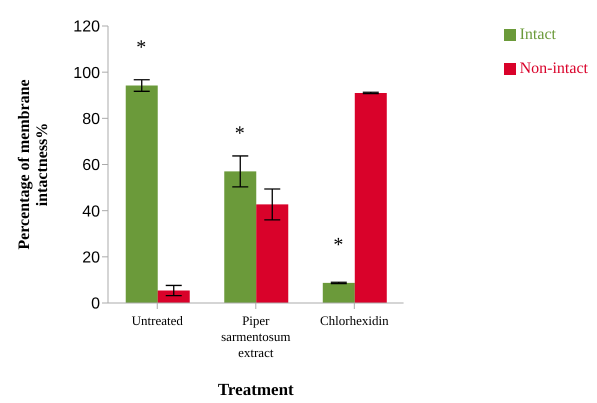 The width and height of the screenshot is (597, 403). Describe the element at coordinates (91, 211) in the screenshot. I see `y-tick-label: 40` at that location.